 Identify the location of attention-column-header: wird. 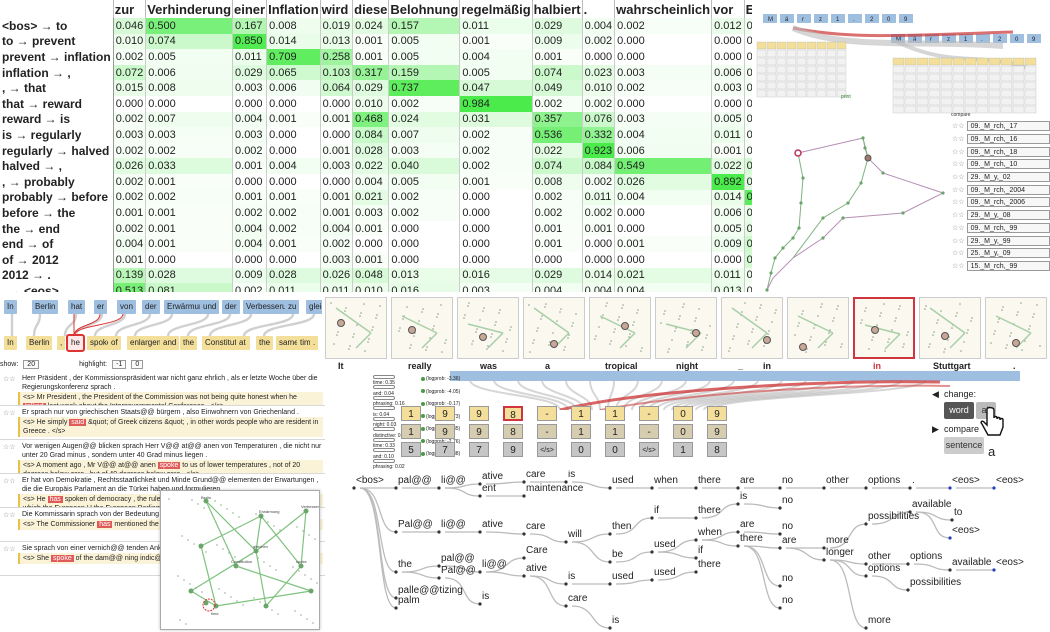
(337, 9).